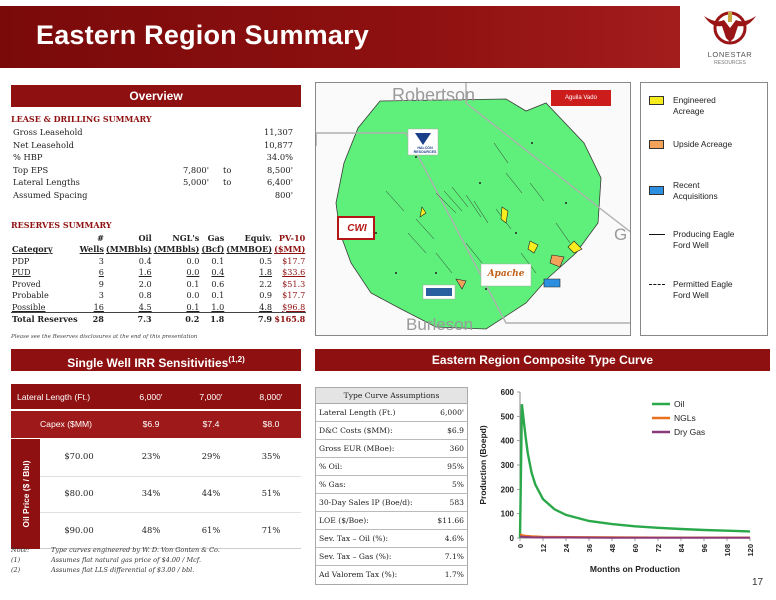  I want to click on reserves-cell: 0.1, so click(193, 306).